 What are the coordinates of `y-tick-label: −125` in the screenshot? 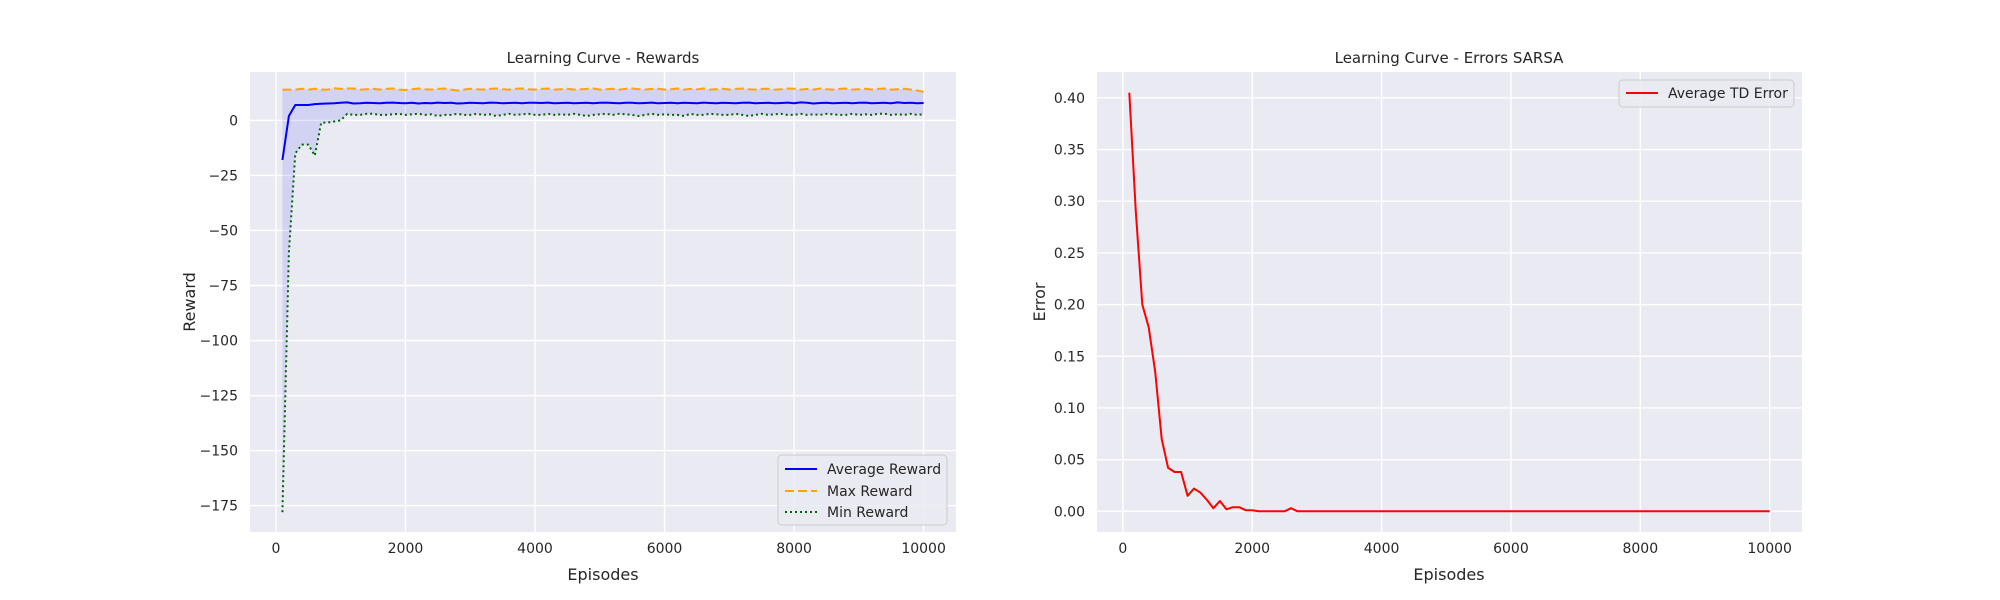 It's located at (219, 397).